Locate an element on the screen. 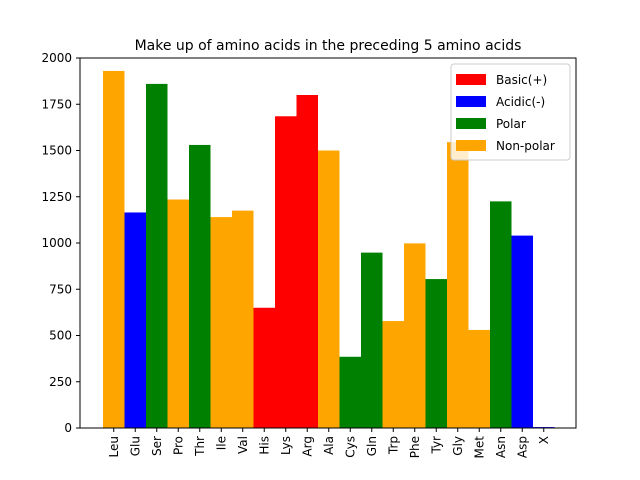 This screenshot has height=480, width=640. x-tick-label: Thr is located at coordinates (200, 446).